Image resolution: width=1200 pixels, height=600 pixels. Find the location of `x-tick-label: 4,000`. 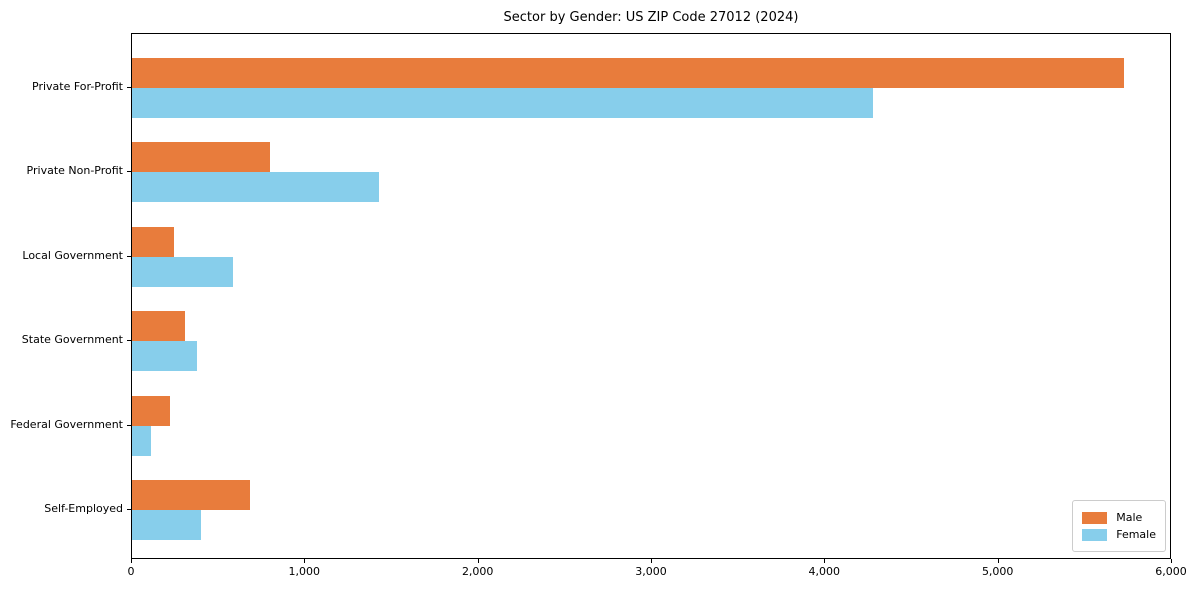

x-tick-label: 4,000 is located at coordinates (824, 571).